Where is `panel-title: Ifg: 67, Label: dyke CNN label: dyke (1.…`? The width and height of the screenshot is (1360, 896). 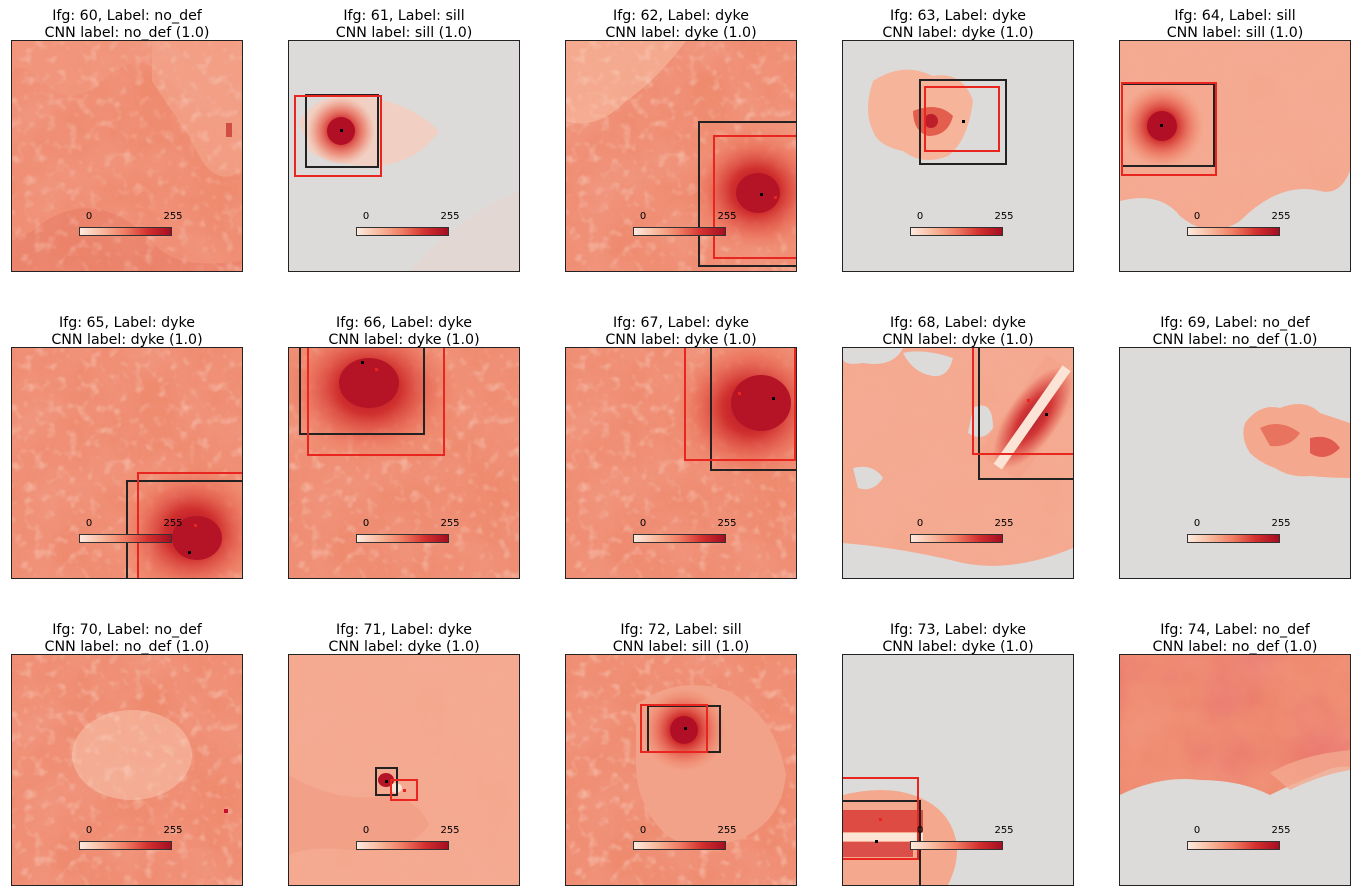 panel-title: Ifg: 67, Label: dyke CNN label: dyke (1.… is located at coordinates (681, 331).